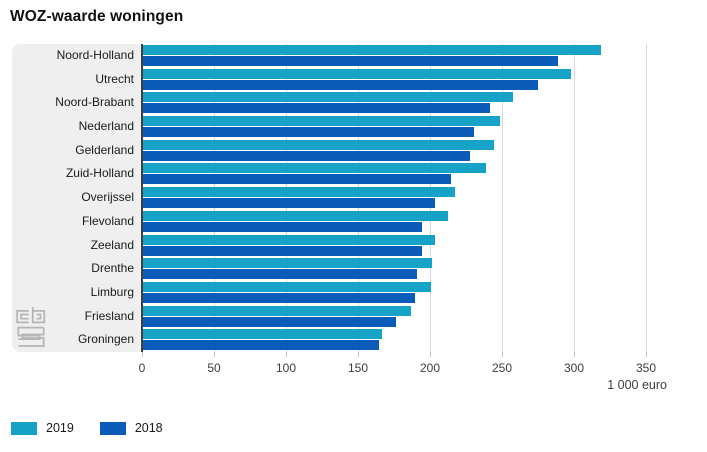 Image resolution: width=707 pixels, height=452 pixels. Describe the element at coordinates (316, 108) in the screenshot. I see `bar-2018-noord-brabant` at that location.